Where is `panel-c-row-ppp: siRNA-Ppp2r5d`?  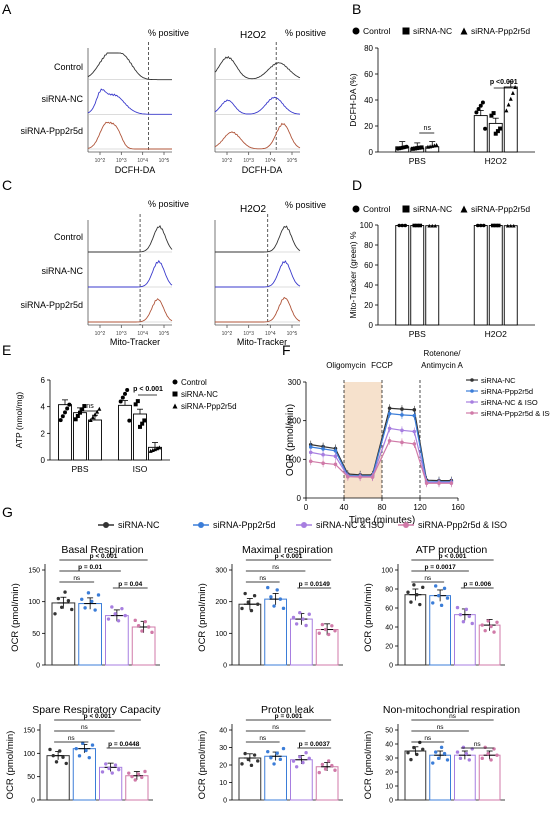 panel-c-row-ppp: siRNA-Ppp2r5d is located at coordinates (51, 305).